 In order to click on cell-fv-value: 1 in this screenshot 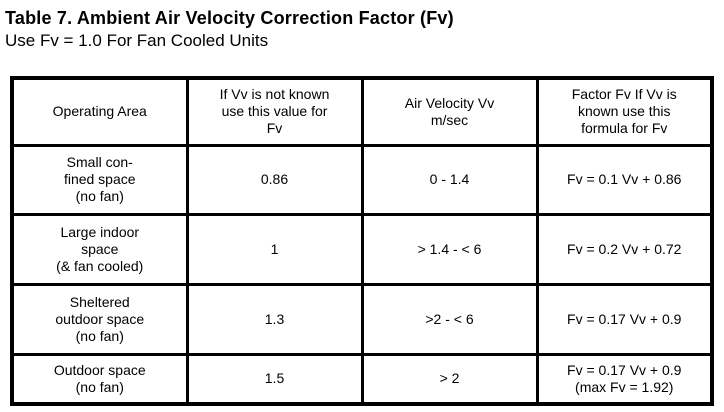, I will do `click(274, 249)`.